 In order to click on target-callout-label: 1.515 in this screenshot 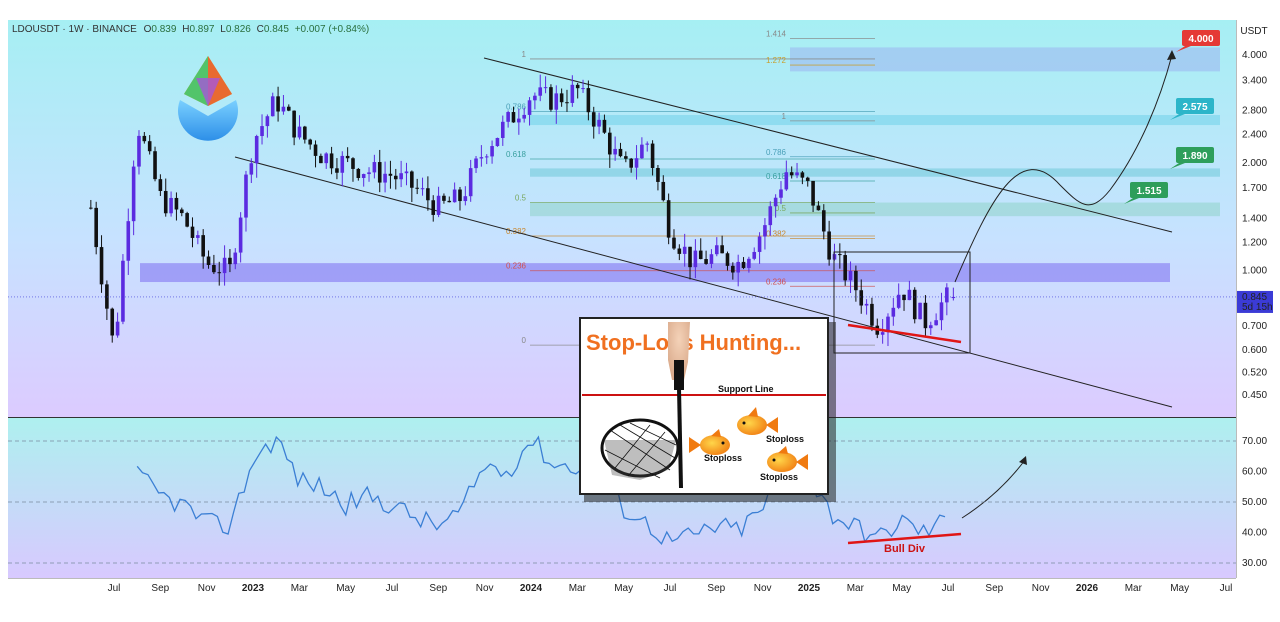, I will do `click(1148, 191)`.